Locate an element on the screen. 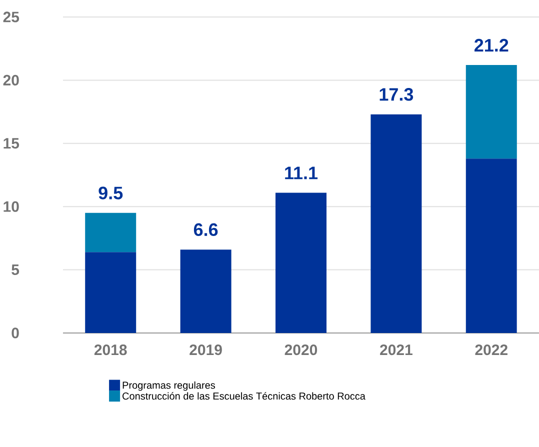 This screenshot has height=447, width=539. total-label: 9.5 is located at coordinates (110, 193).